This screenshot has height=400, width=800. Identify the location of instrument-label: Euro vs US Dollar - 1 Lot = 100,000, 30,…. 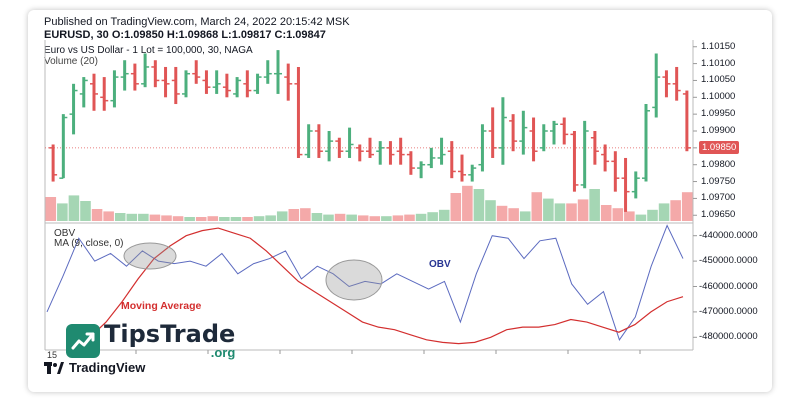
(148, 50).